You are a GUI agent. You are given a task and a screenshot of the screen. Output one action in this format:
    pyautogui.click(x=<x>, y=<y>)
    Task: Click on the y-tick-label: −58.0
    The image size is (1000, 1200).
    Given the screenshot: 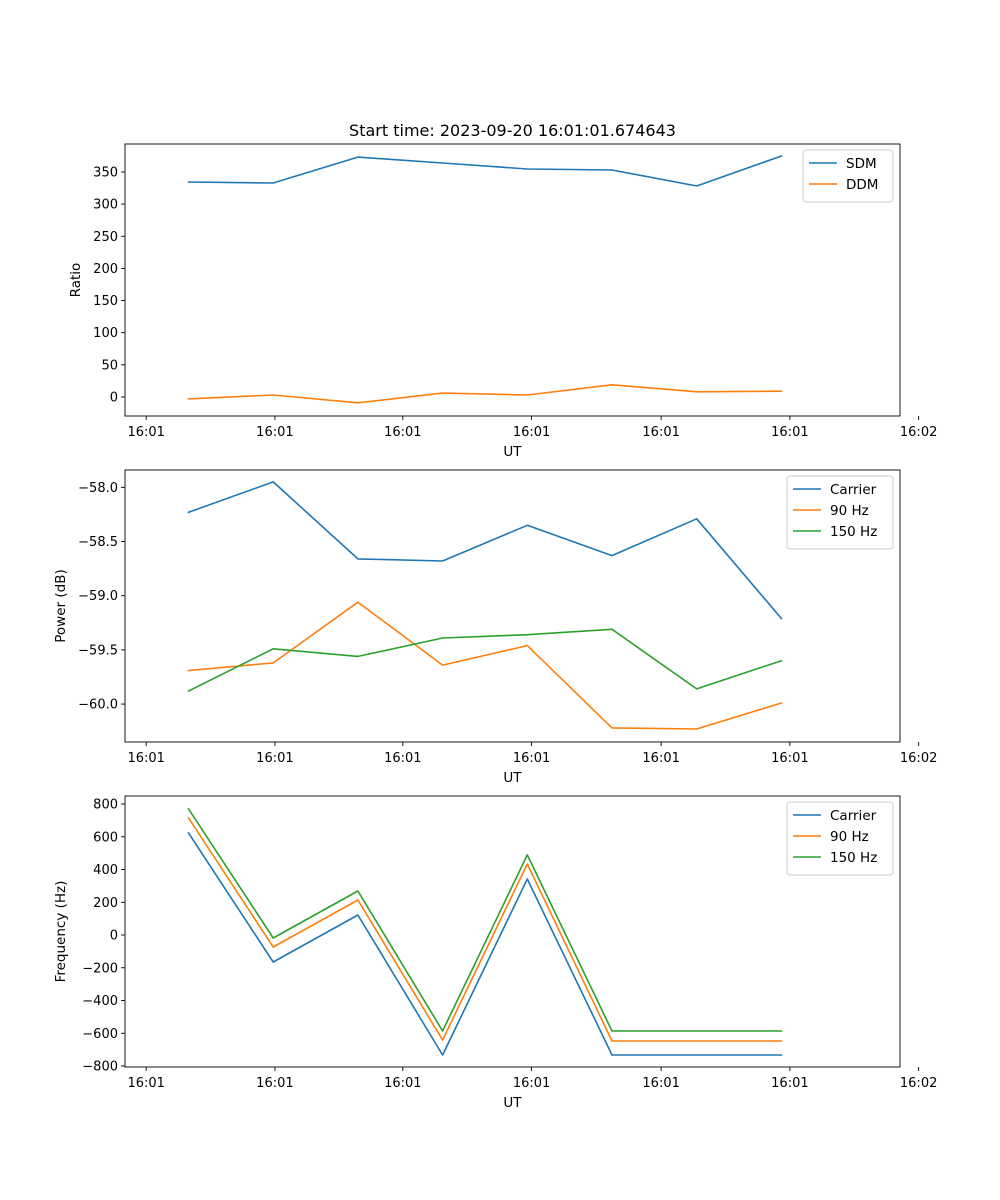 What is the action you would take?
    pyautogui.click(x=98, y=488)
    